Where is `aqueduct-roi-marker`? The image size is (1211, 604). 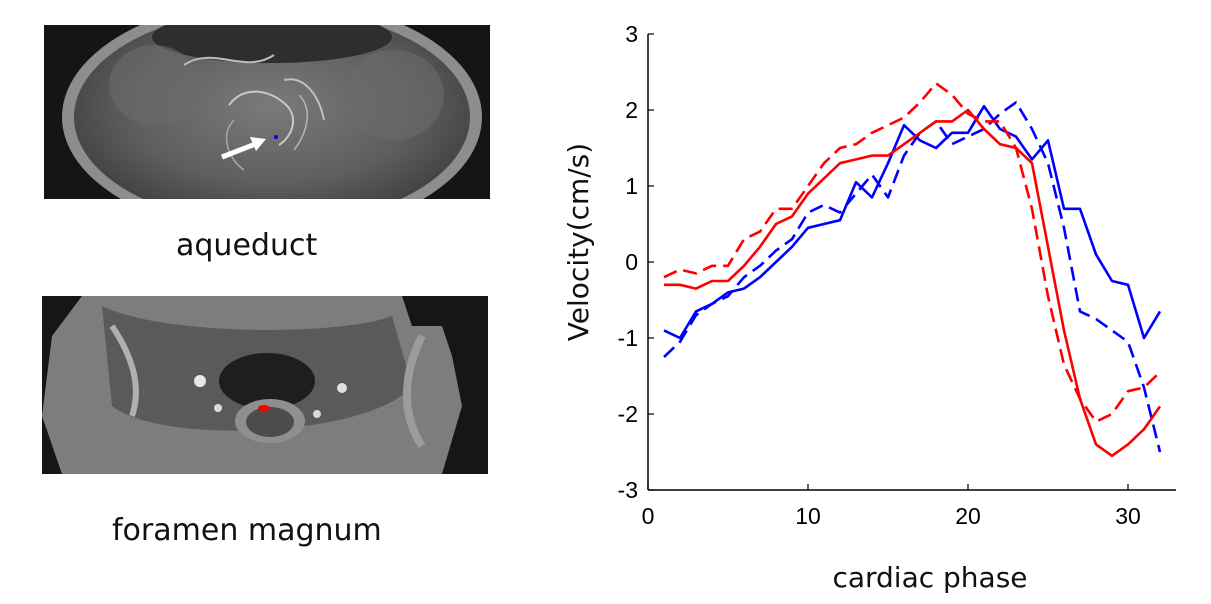
aqueduct-roi-marker is located at coordinates (276, 137).